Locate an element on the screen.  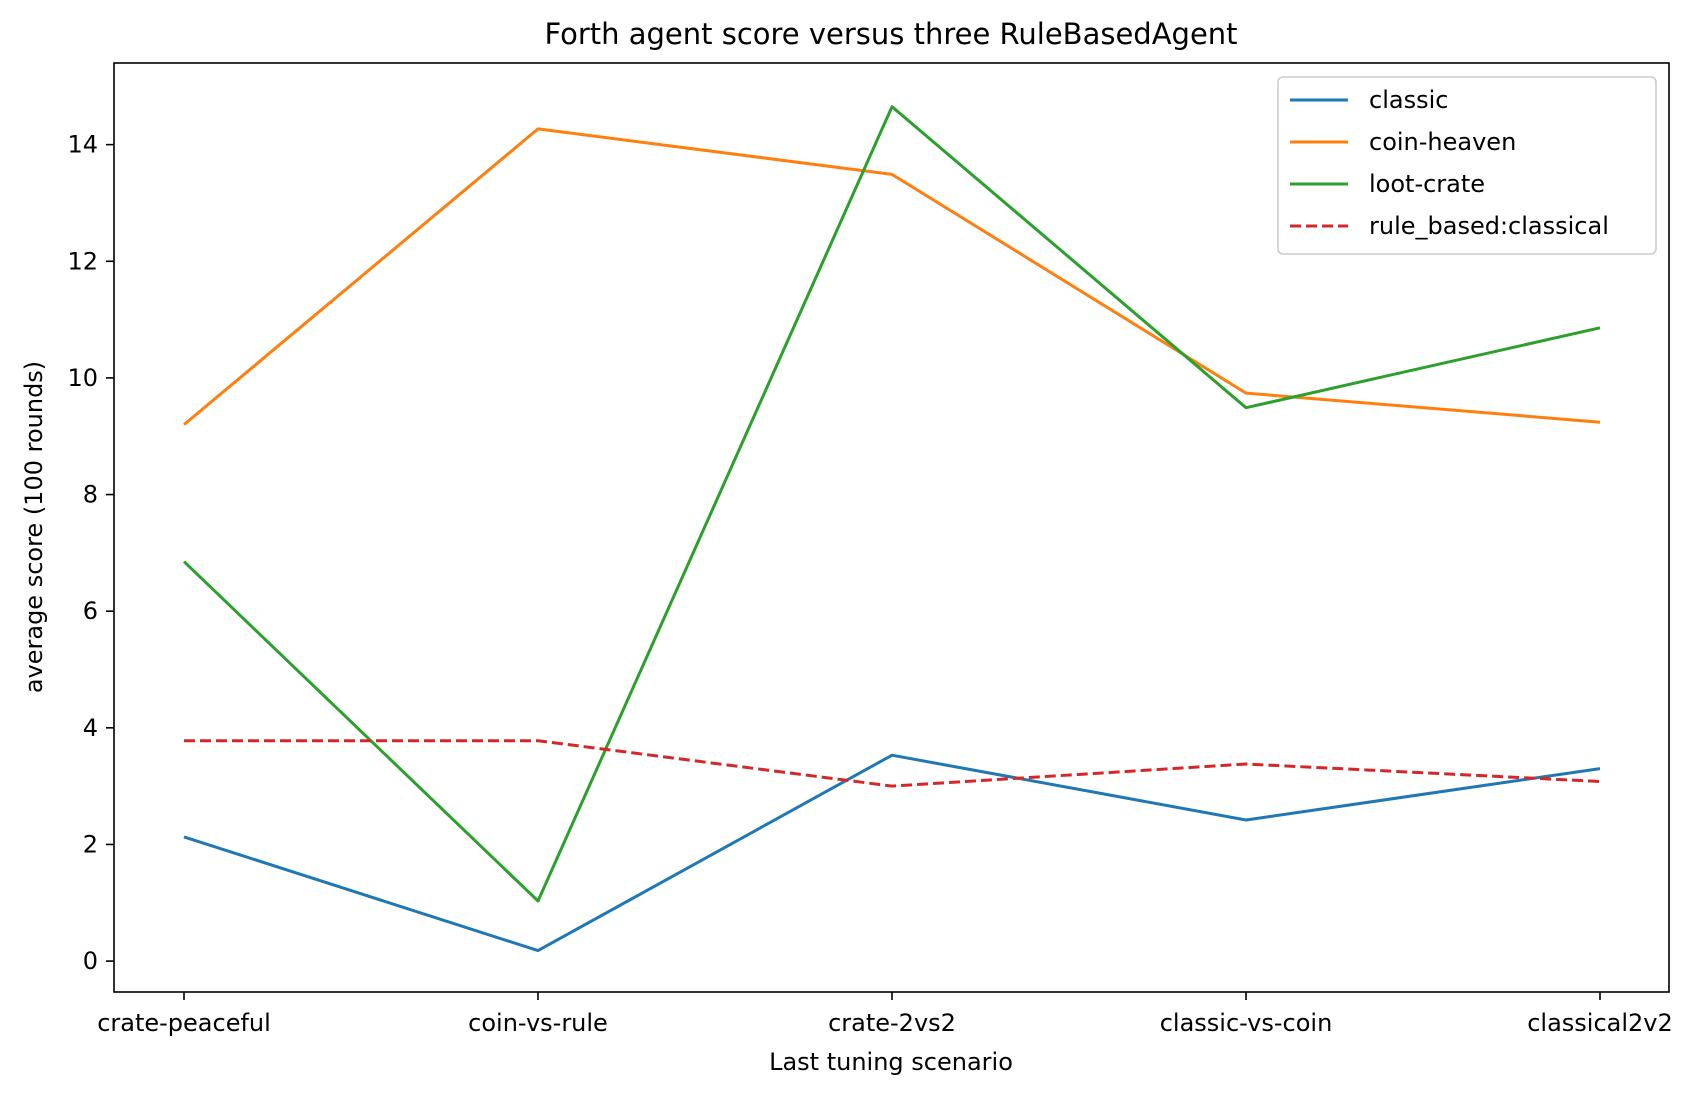
y-tick-label-14: 14 is located at coordinates (82, 145).